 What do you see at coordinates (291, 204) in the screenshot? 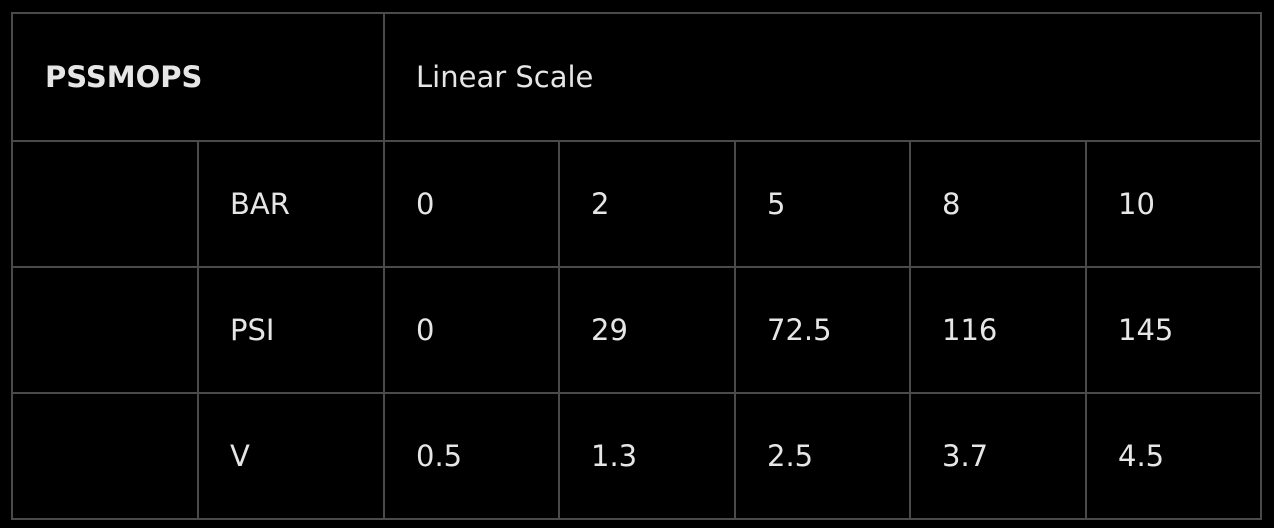
I see `unit-label-bar: BAR` at bounding box center [291, 204].